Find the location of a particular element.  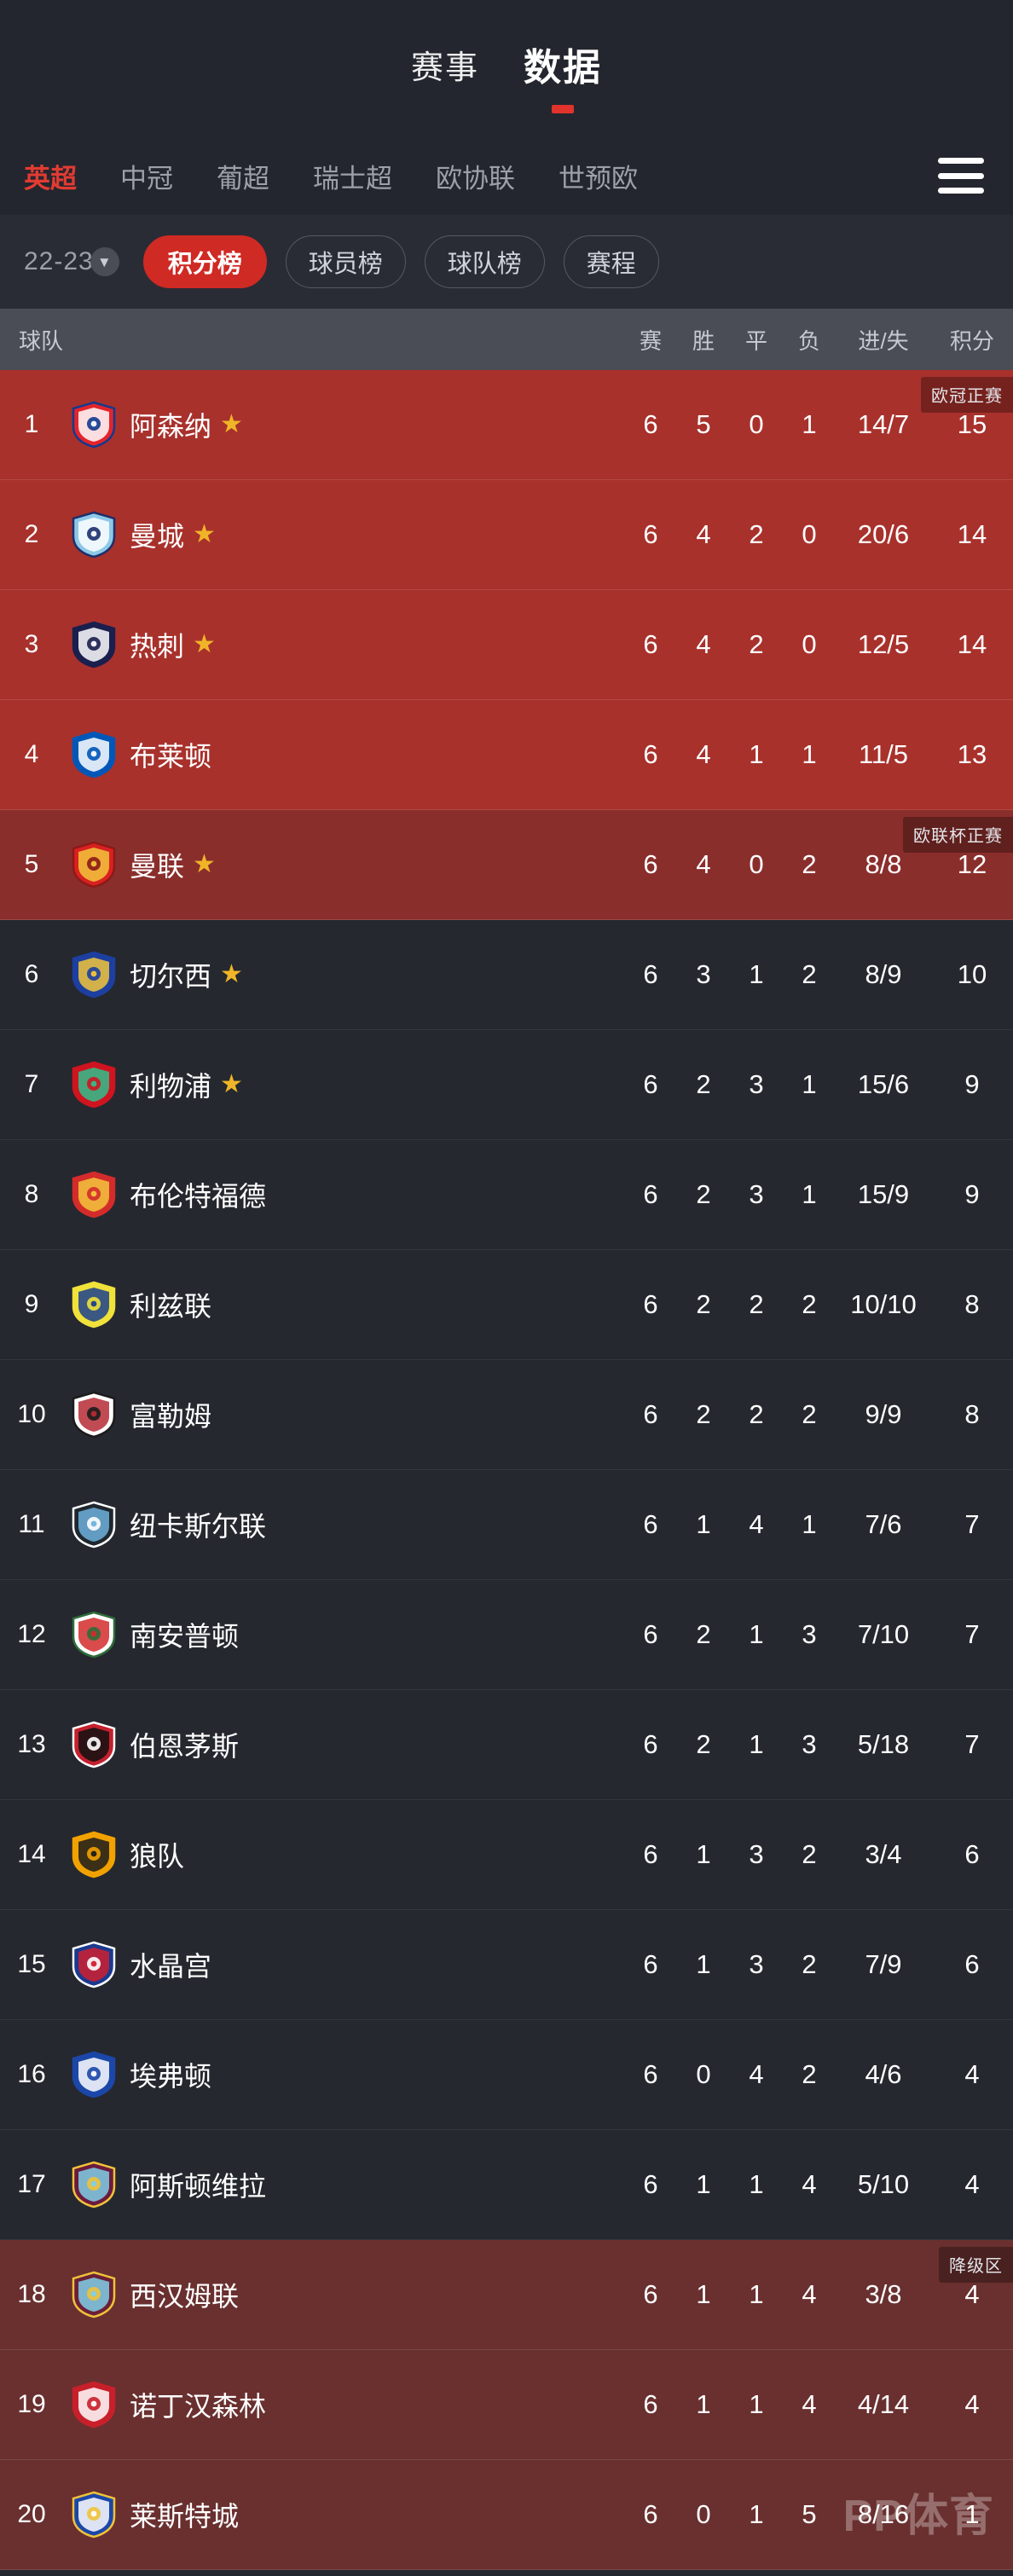

table-row: 12 南安普顿 6 2 1 3 7/10 7 is located at coordinates (506, 1635).